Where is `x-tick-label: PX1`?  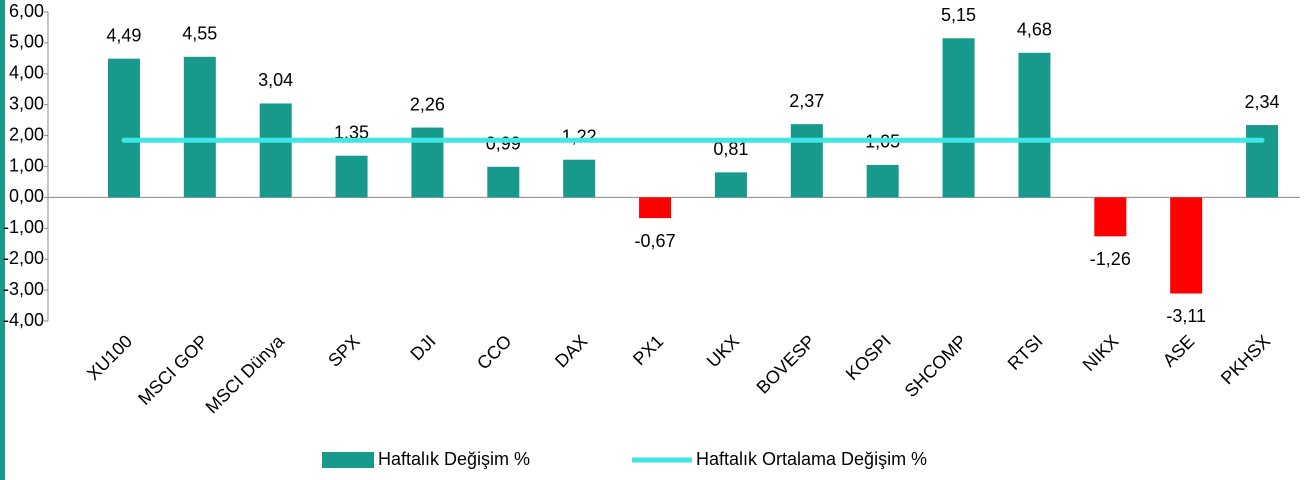 x-tick-label: PX1 is located at coordinates (648, 350).